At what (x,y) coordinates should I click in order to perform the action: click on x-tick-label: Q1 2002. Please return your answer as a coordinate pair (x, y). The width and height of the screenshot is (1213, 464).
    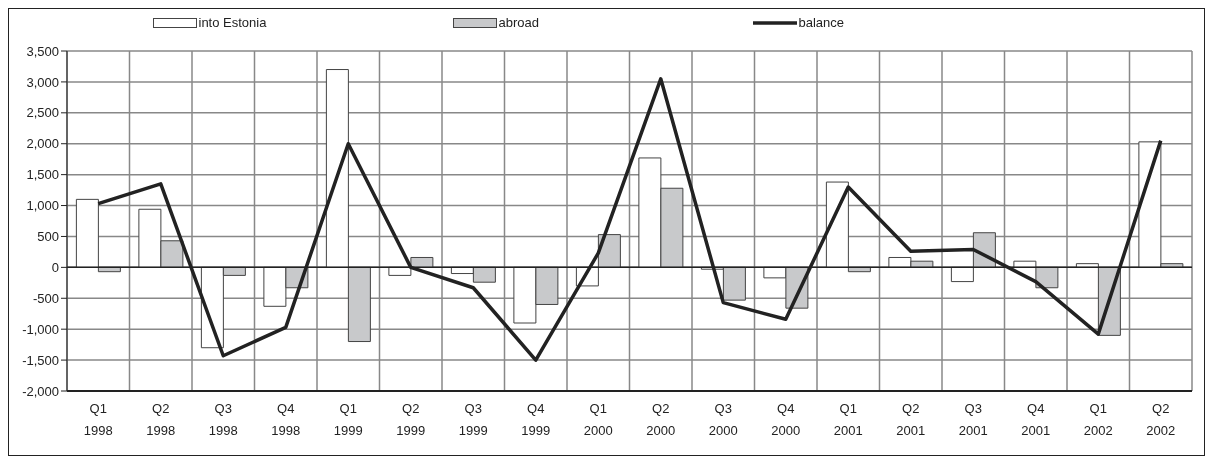
    Looking at the image, I should click on (1098, 419).